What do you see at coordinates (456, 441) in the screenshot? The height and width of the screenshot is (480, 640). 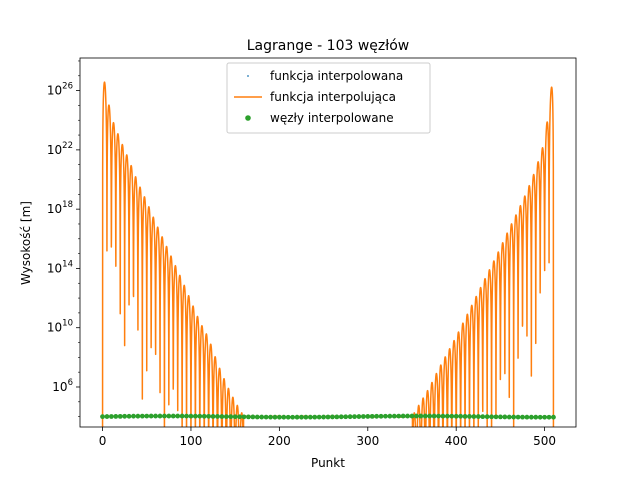 I see `x-tick-label: 400` at bounding box center [456, 441].